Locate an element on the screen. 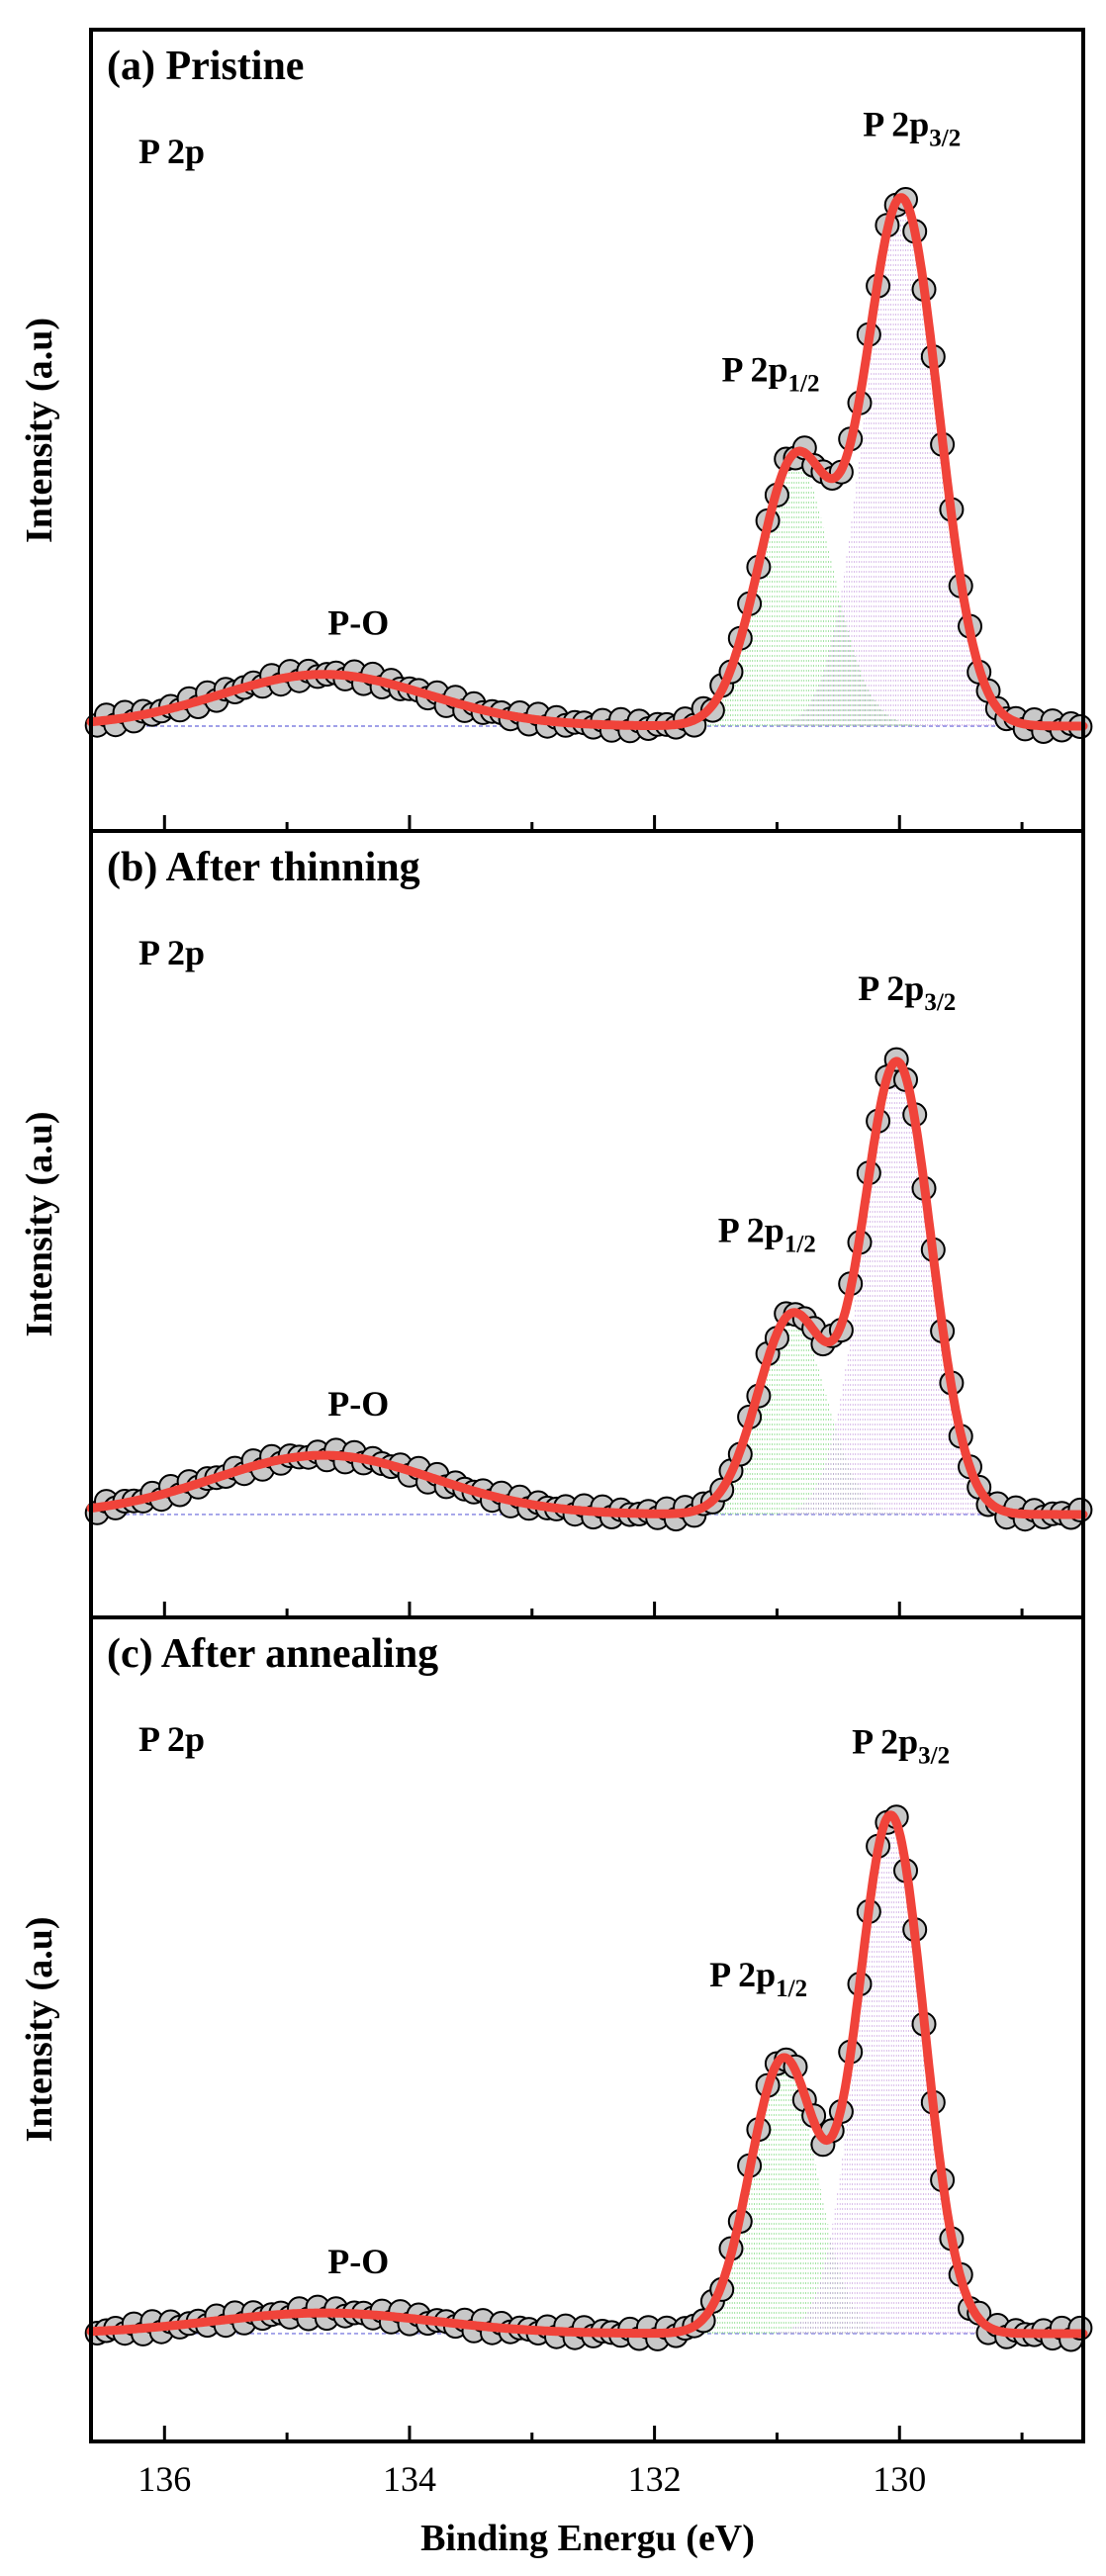 The image size is (1106, 2576). x-tick-label: 134 is located at coordinates (409, 2479).